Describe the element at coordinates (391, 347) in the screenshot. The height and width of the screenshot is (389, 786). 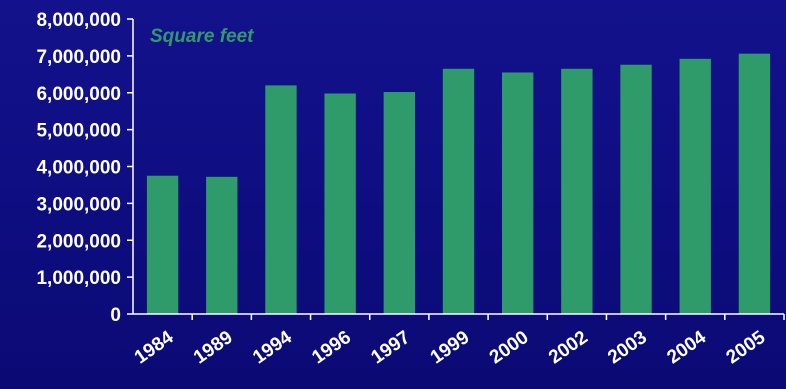
I see `x-tick-label: 1997` at that location.